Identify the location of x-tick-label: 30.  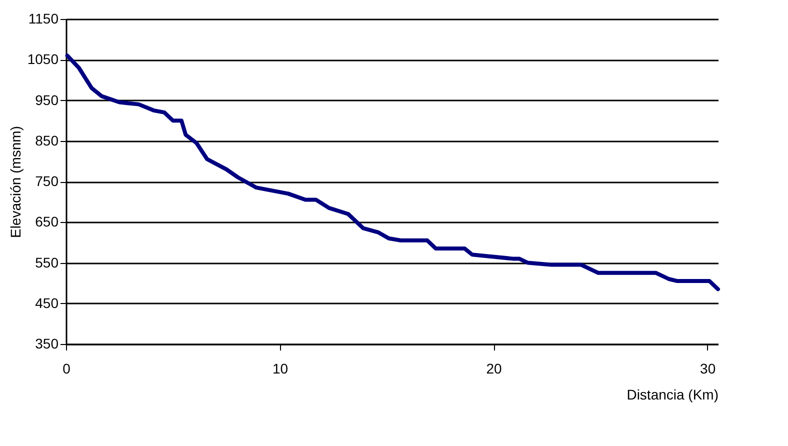
(708, 368).